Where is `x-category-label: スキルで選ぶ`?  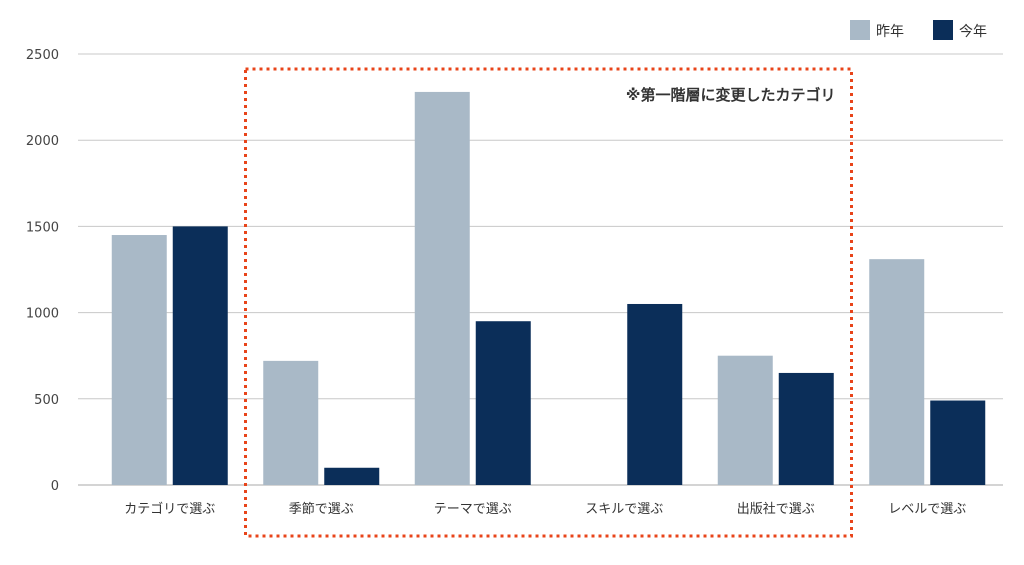 x-category-label: スキルで選ぶ is located at coordinates (624, 509).